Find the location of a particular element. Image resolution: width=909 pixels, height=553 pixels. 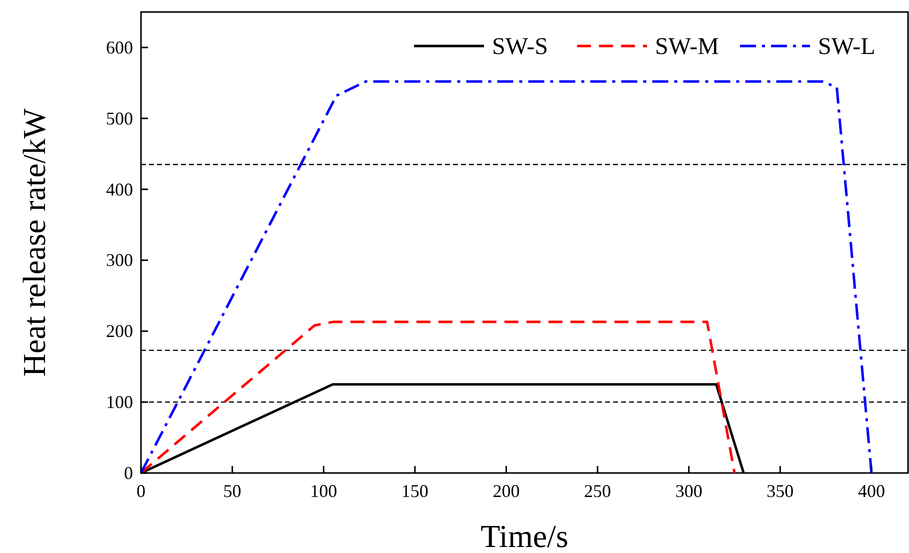

y-tick-label: 500 is located at coordinates (119, 118).